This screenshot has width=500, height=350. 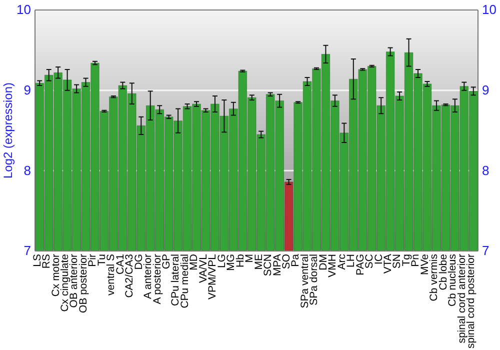 What do you see at coordinates (471, 301) in the screenshot?
I see `x-tick-label: spinal cord posterior` at bounding box center [471, 301].